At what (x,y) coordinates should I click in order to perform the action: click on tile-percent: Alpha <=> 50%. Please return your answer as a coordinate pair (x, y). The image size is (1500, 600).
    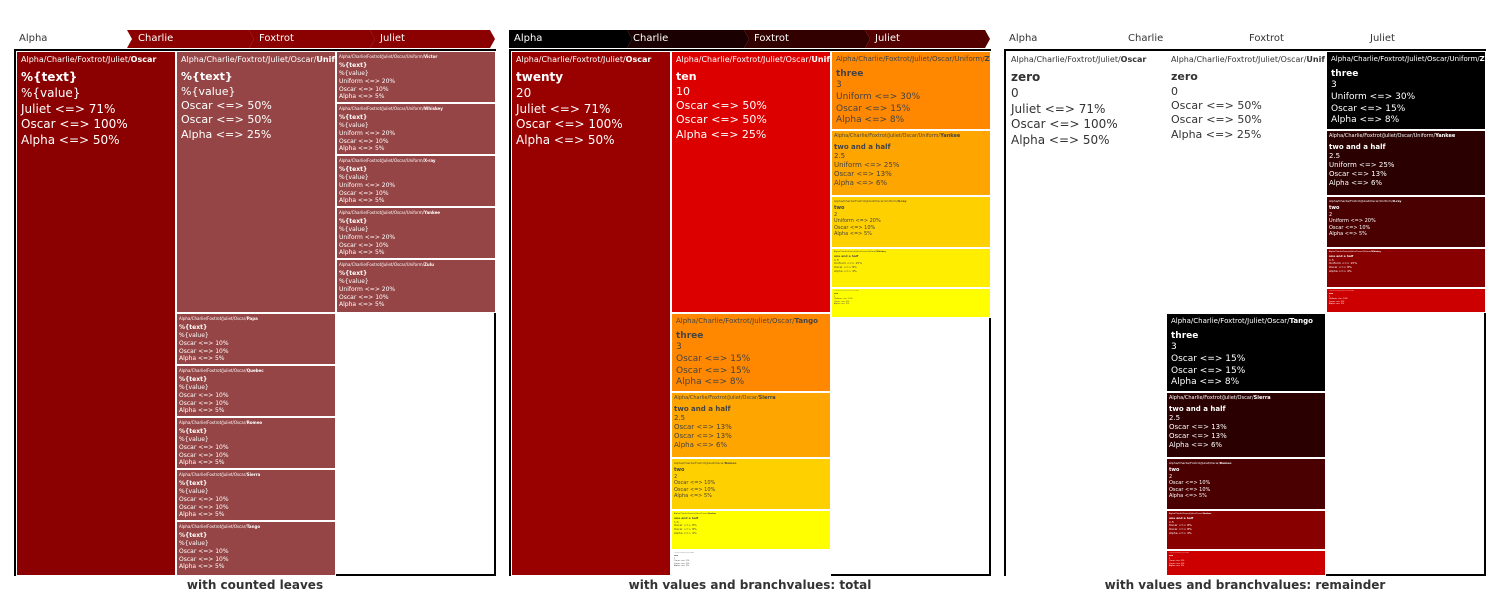
    Looking at the image, I should click on (70, 139).